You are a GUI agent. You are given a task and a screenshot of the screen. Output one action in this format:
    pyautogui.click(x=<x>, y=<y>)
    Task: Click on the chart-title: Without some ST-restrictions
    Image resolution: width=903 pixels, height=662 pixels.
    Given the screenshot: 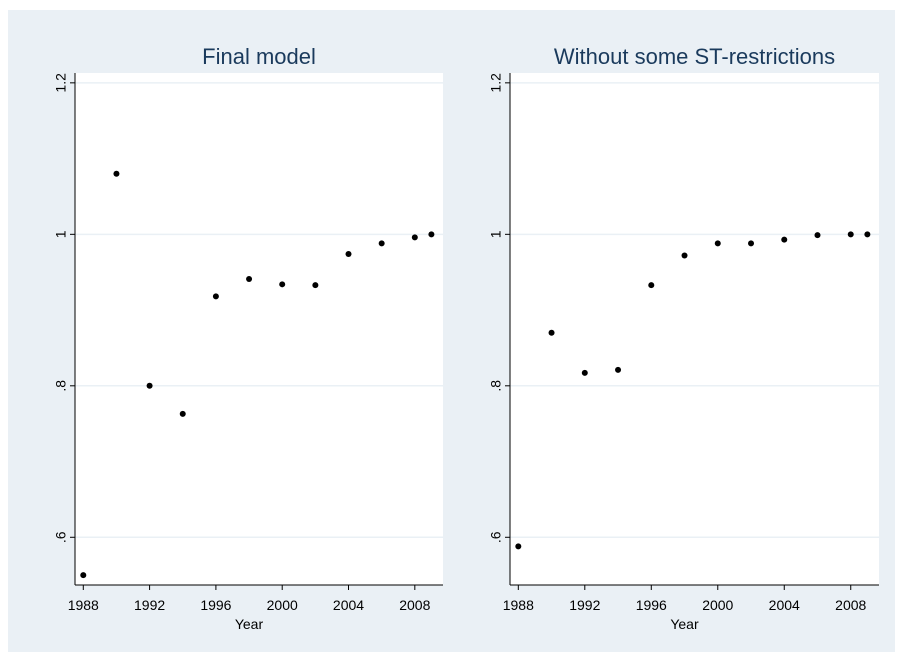 What is the action you would take?
    pyautogui.click(x=694, y=56)
    